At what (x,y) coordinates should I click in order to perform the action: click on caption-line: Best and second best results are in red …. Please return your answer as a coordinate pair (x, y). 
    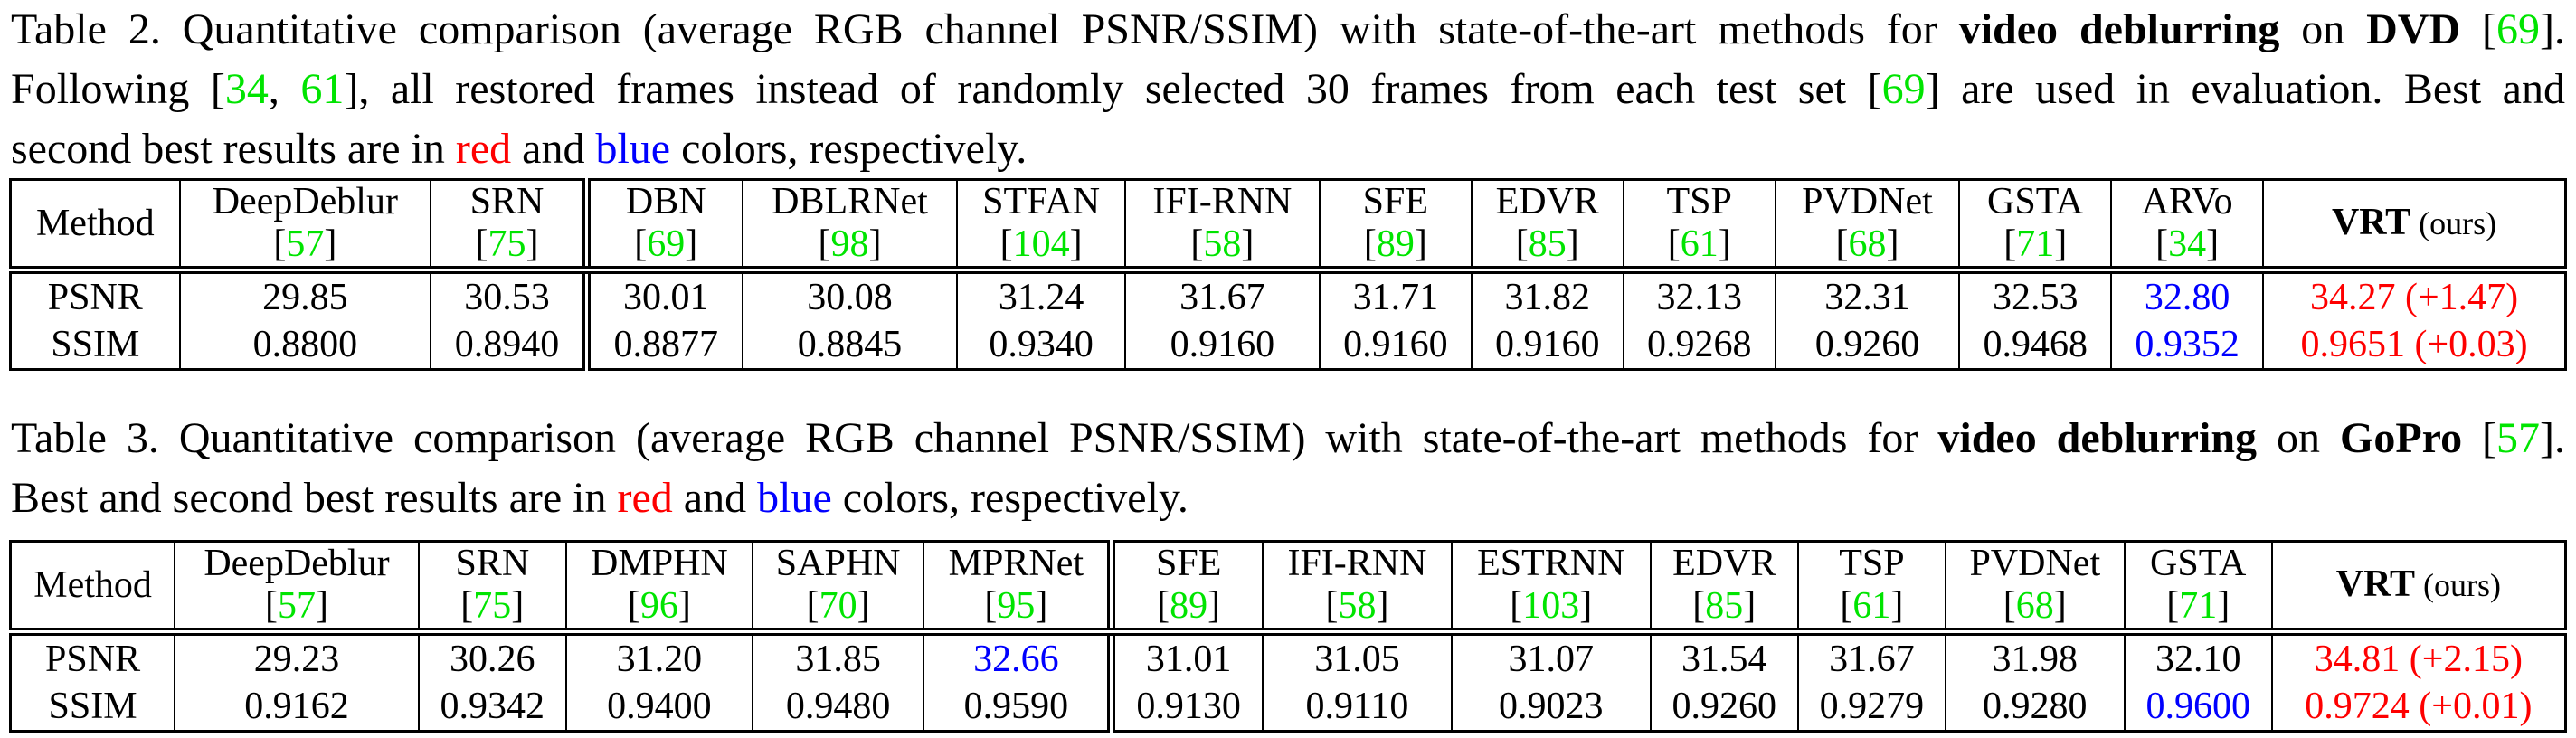
    Looking at the image, I should click on (1288, 498).